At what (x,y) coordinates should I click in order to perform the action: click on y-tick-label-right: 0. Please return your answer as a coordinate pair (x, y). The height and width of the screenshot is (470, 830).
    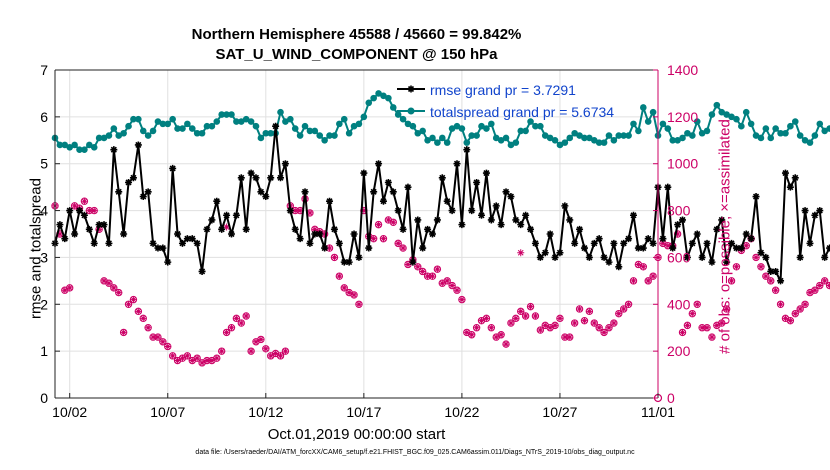
    Looking at the image, I should click on (671, 398).